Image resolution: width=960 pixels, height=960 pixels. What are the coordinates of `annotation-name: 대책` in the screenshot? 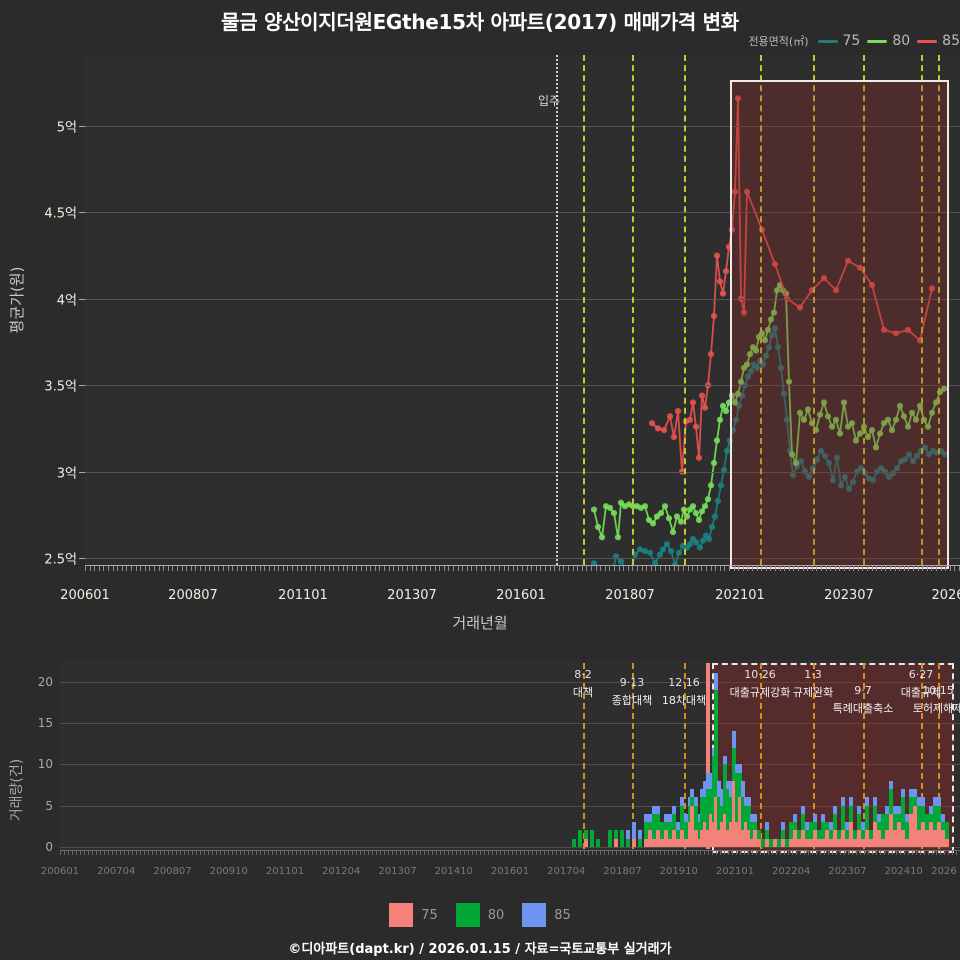 It's located at (583, 692).